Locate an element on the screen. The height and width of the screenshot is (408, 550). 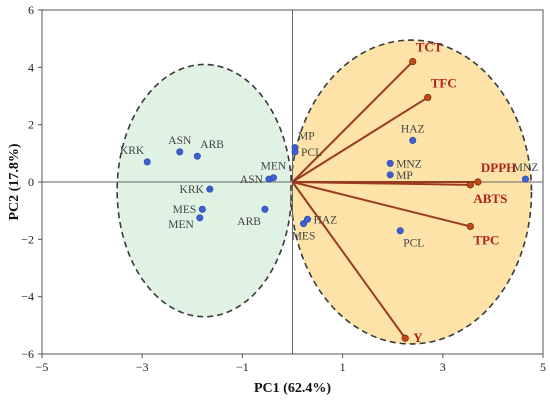
x-tick-label: 1 is located at coordinates (343, 367).